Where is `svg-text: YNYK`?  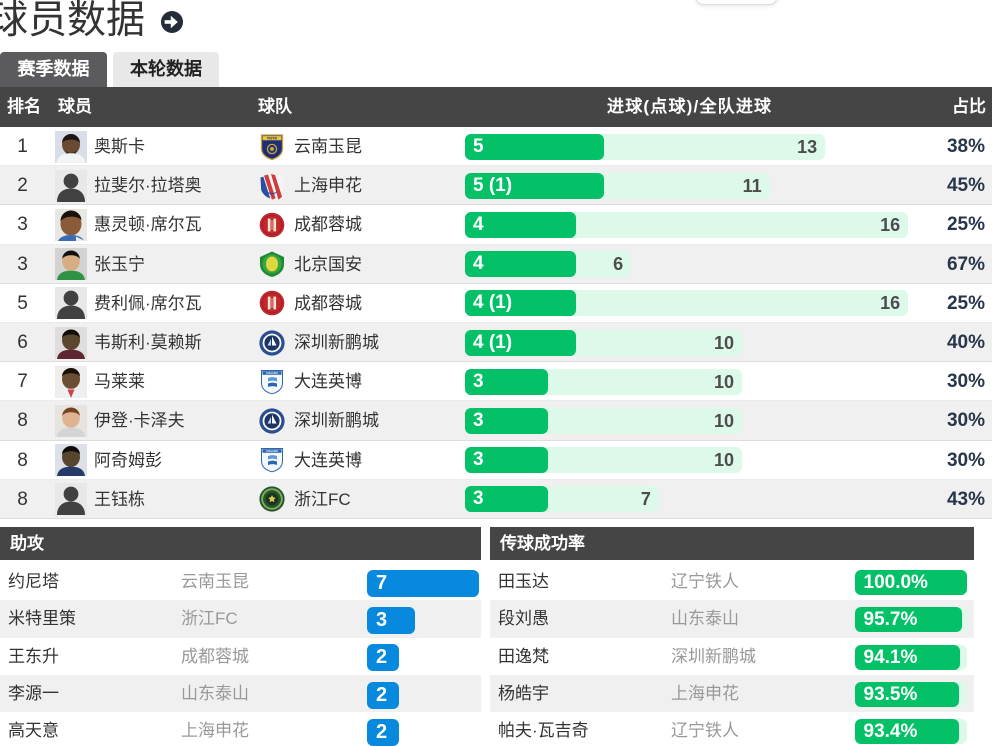
svg-text: YNYK is located at coordinates (272, 138).